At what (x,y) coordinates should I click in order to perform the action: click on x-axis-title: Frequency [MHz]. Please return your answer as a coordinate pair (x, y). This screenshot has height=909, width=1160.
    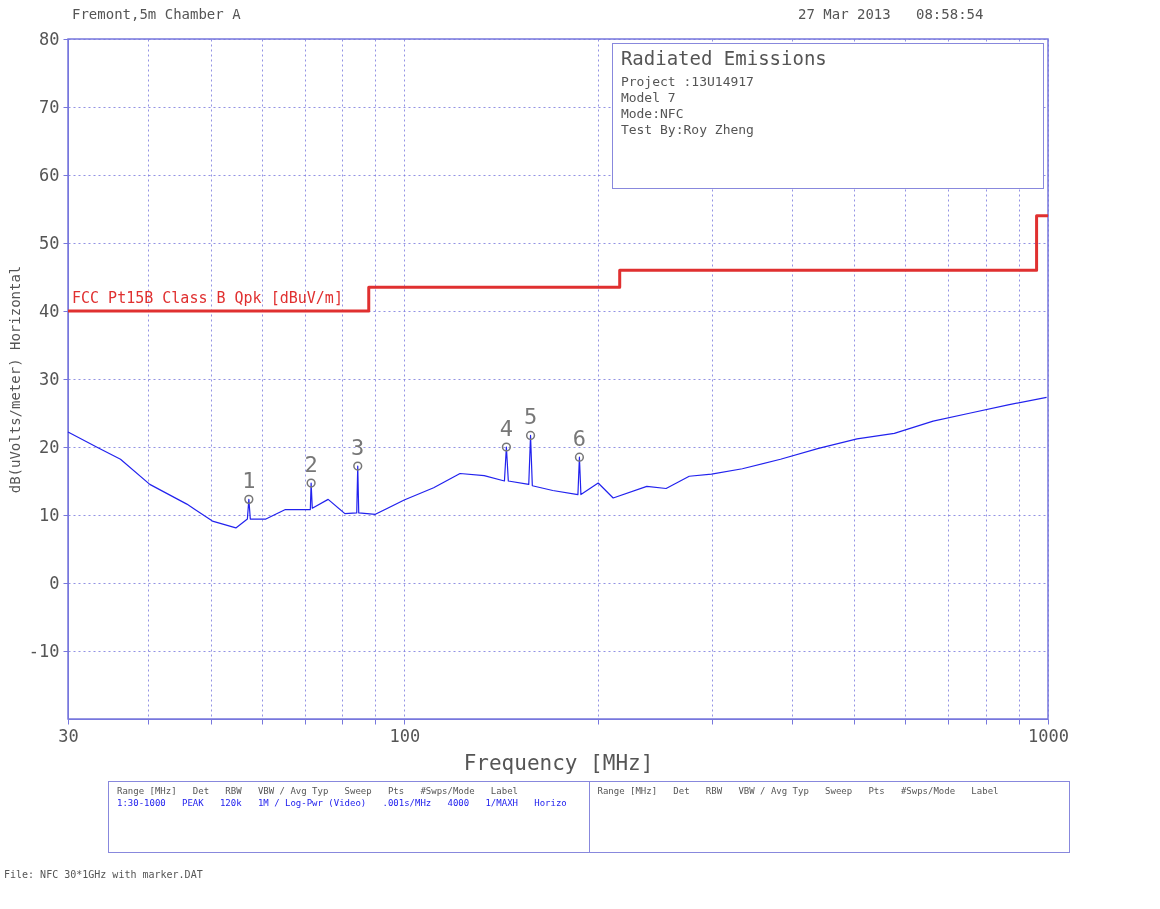
    Looking at the image, I should click on (558, 762).